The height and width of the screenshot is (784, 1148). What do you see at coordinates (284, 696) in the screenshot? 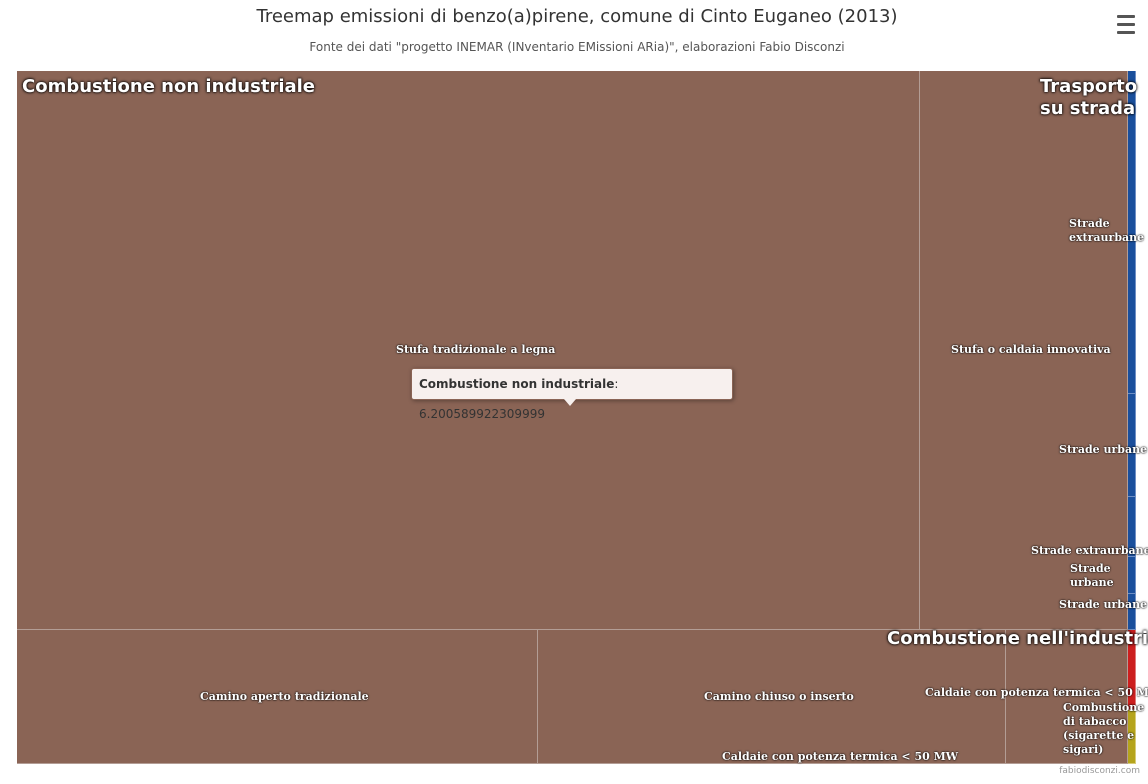
I see `label-camino-aperto: Camino aperto tradizionale` at bounding box center [284, 696].